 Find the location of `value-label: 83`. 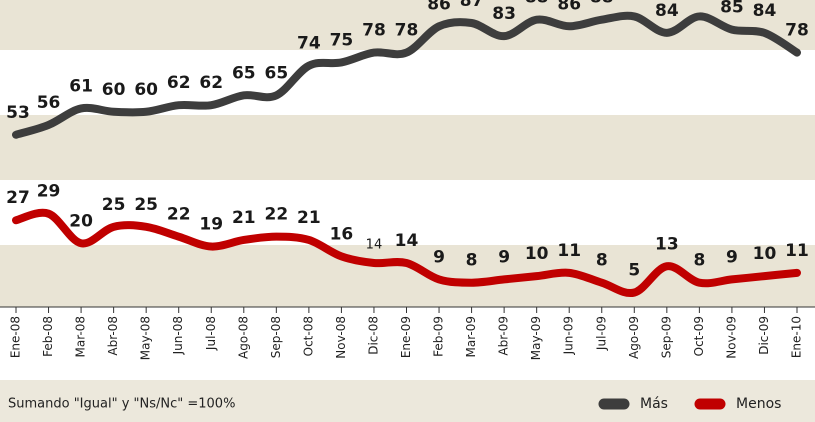

value-label: 83 is located at coordinates (504, 14).